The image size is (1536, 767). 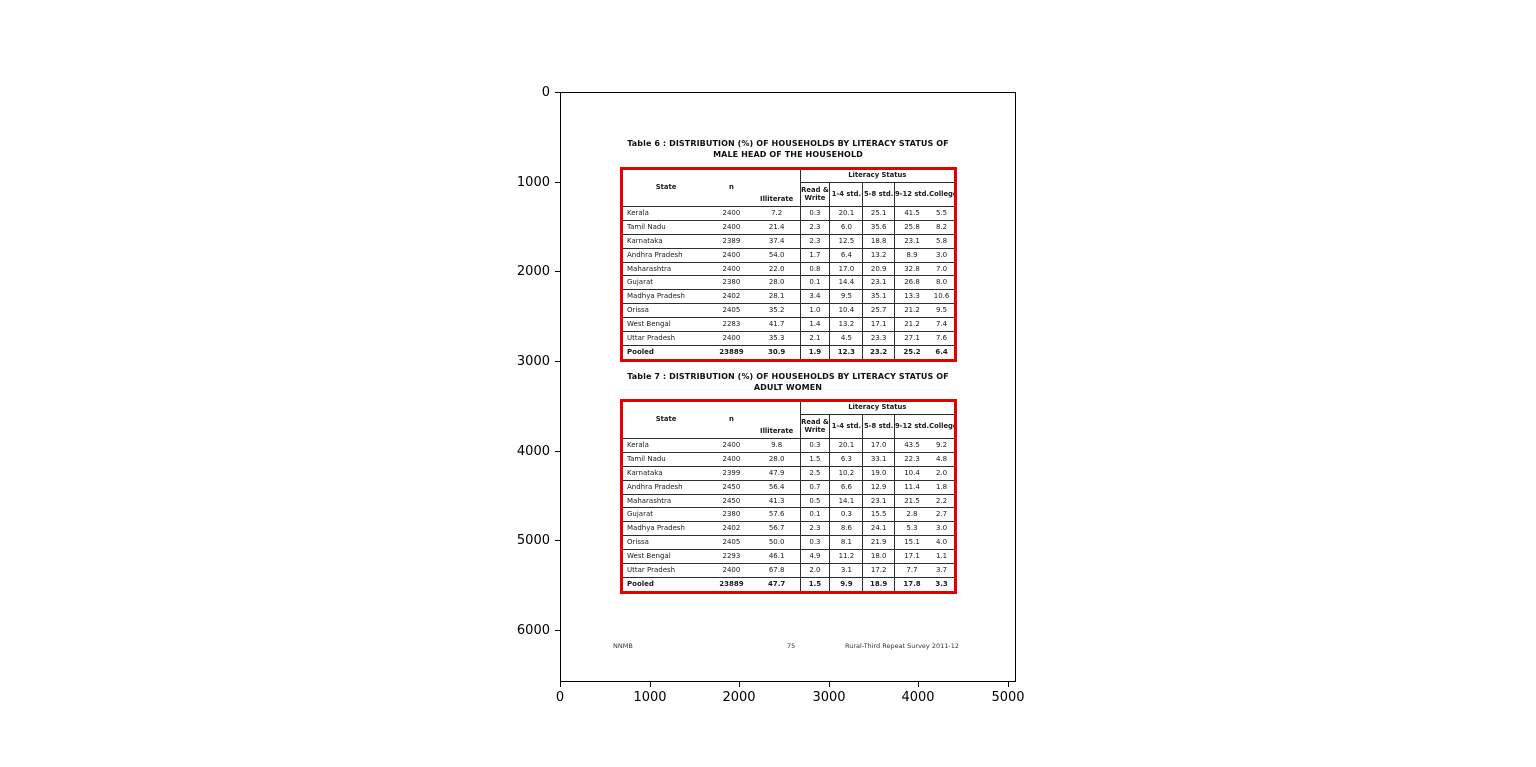 I want to click on table-row: Tamil Nadu 2400 21.4 2.3 6.0 35.6 25.8 8.2, so click(x=788, y=227).